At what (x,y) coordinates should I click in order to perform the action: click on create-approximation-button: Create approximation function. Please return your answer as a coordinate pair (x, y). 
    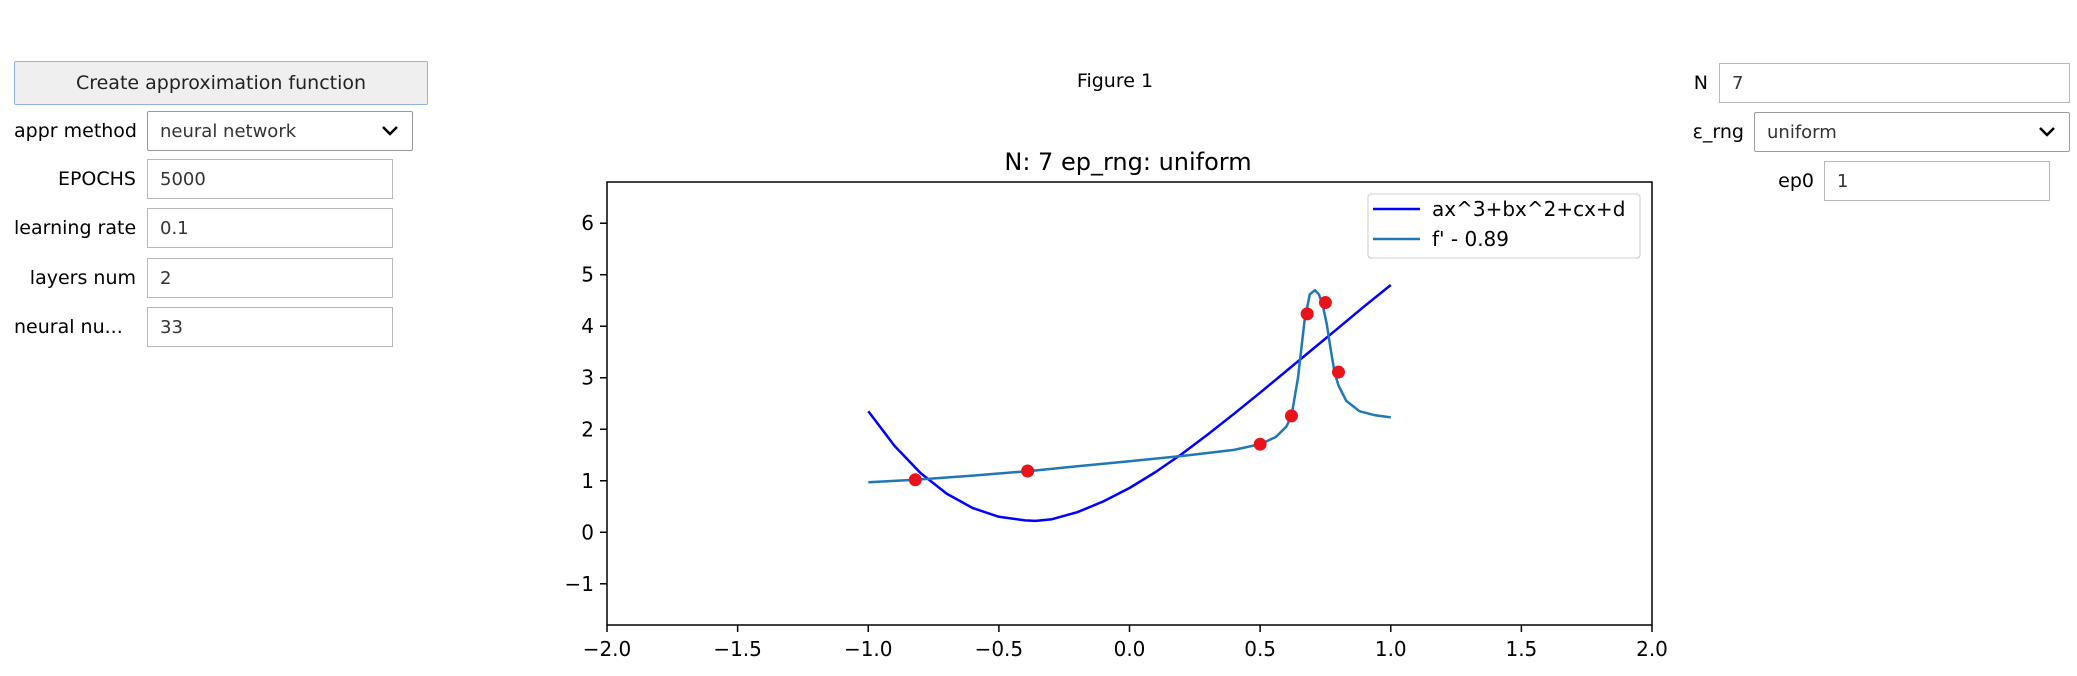
    Looking at the image, I should click on (221, 83).